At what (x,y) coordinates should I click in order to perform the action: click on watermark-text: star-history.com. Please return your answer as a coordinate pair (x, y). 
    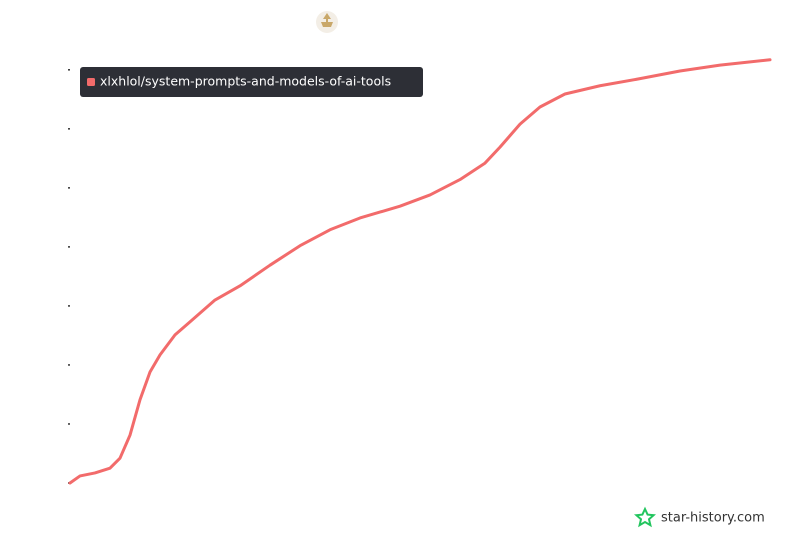
    Looking at the image, I should click on (713, 518).